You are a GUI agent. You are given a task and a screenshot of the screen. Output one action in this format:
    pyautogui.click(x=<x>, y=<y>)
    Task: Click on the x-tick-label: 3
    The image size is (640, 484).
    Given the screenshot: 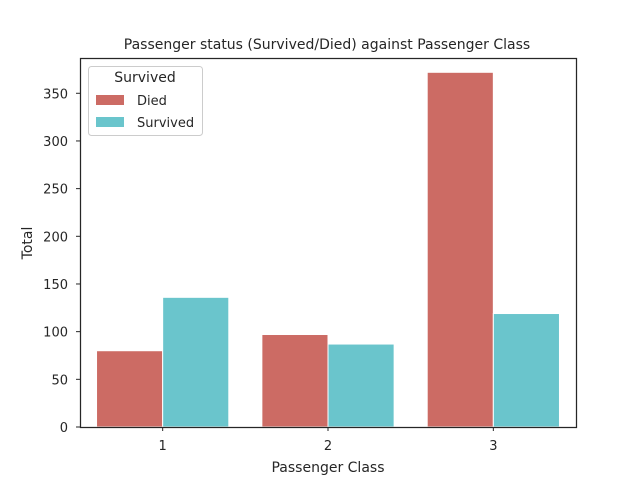 What is the action you would take?
    pyautogui.click(x=493, y=446)
    